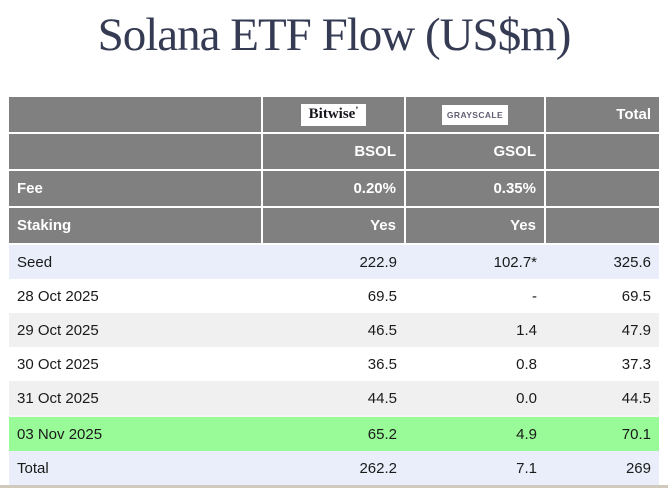  I want to click on bsol-value-cell: 46.5, so click(333, 330).